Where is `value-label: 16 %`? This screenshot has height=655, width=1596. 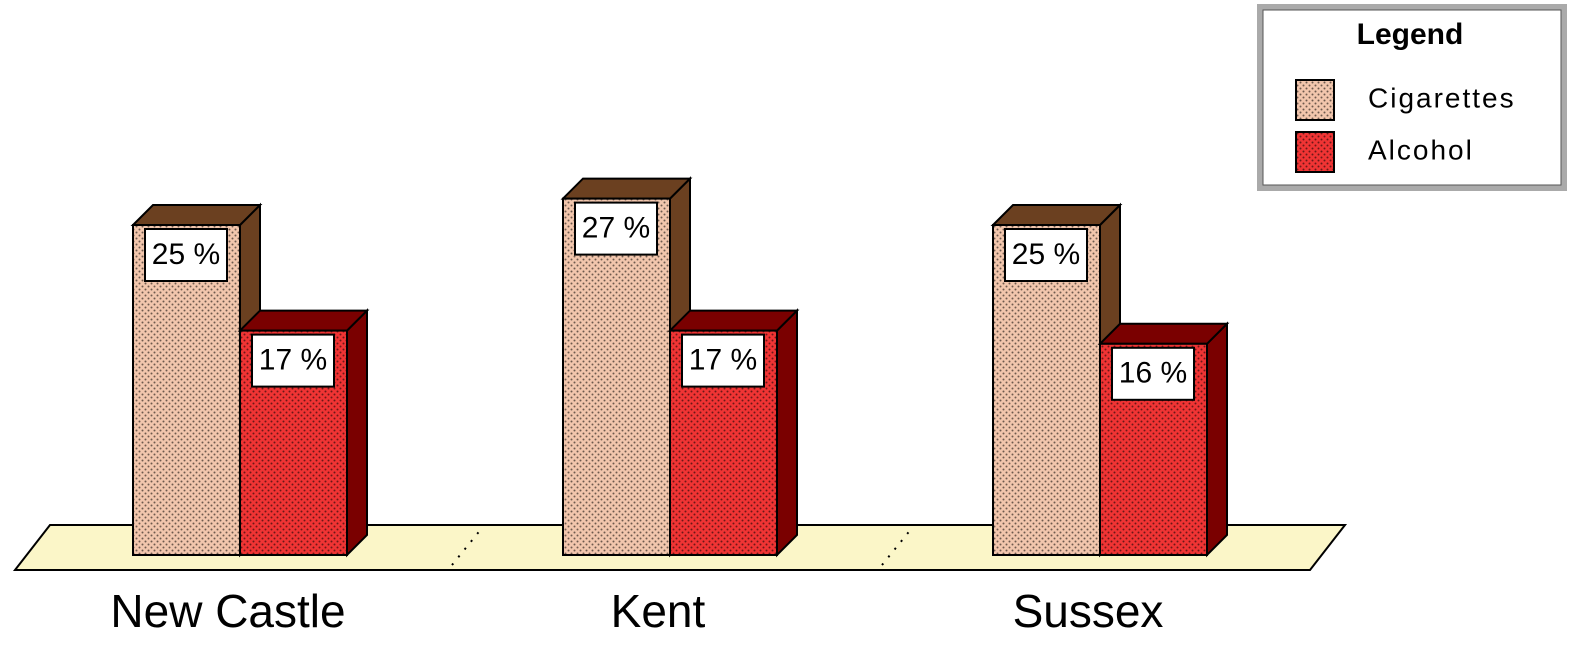
value-label: 16 % is located at coordinates (1153, 373).